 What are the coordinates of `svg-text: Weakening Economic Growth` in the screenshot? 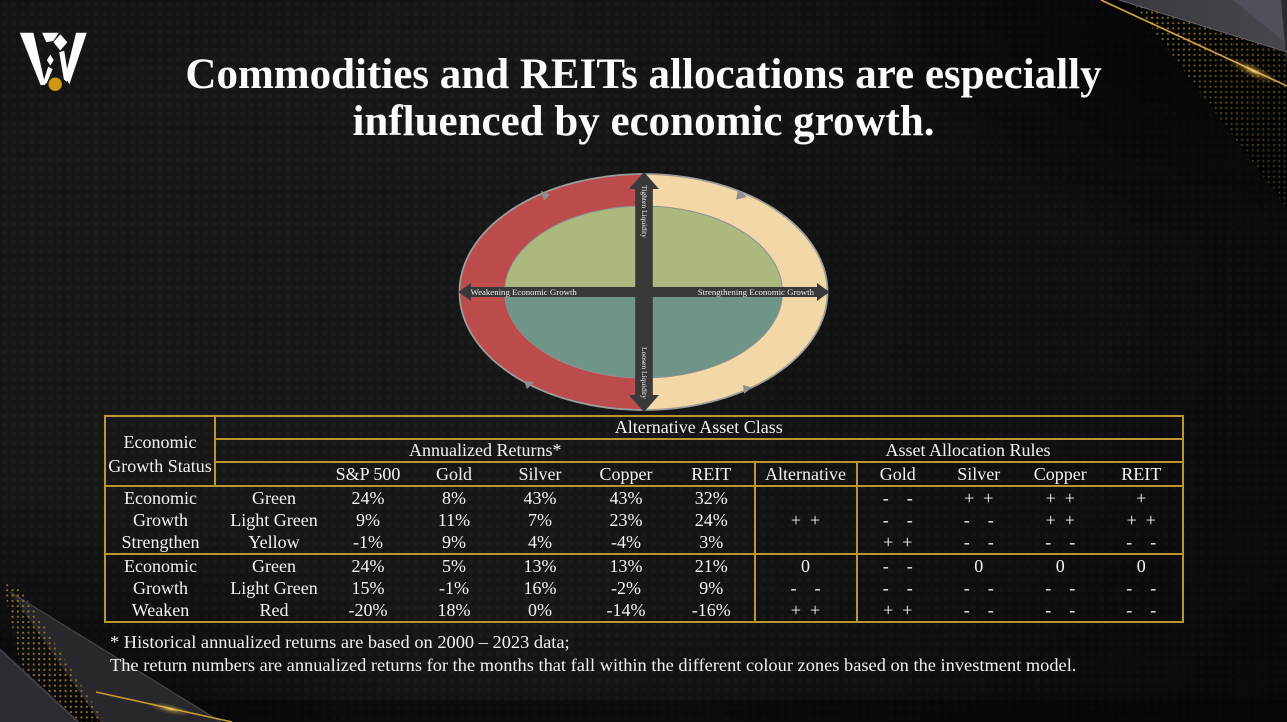 It's located at (524, 292).